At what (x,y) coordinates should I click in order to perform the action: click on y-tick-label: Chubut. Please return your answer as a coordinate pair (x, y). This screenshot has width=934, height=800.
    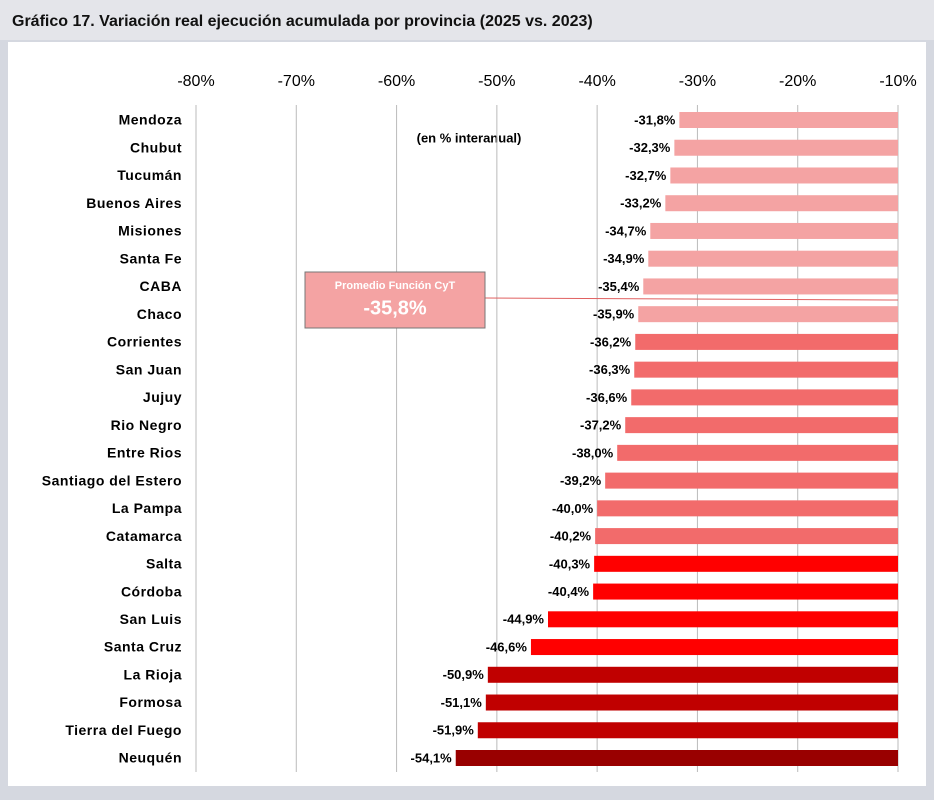
    Looking at the image, I should click on (156, 147).